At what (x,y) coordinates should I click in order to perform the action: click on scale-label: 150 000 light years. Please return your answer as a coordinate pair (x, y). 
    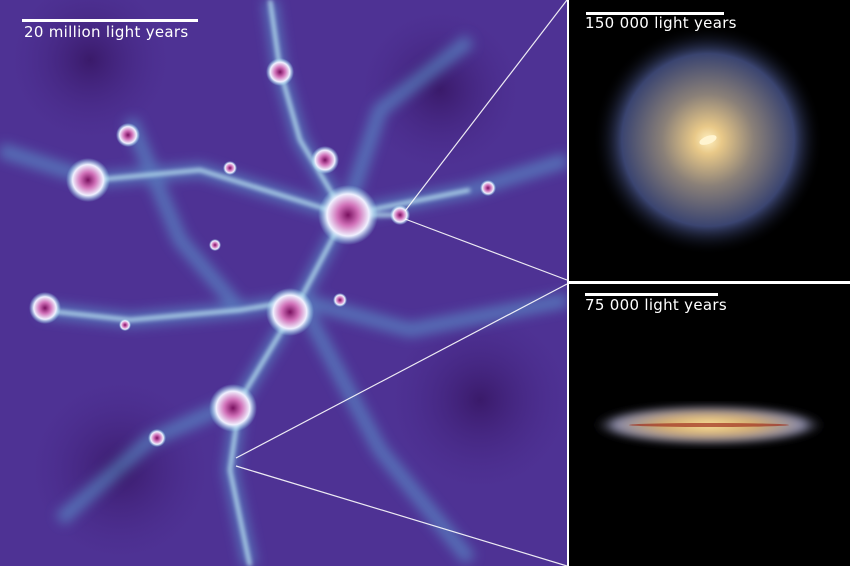
    Looking at the image, I should click on (661, 23).